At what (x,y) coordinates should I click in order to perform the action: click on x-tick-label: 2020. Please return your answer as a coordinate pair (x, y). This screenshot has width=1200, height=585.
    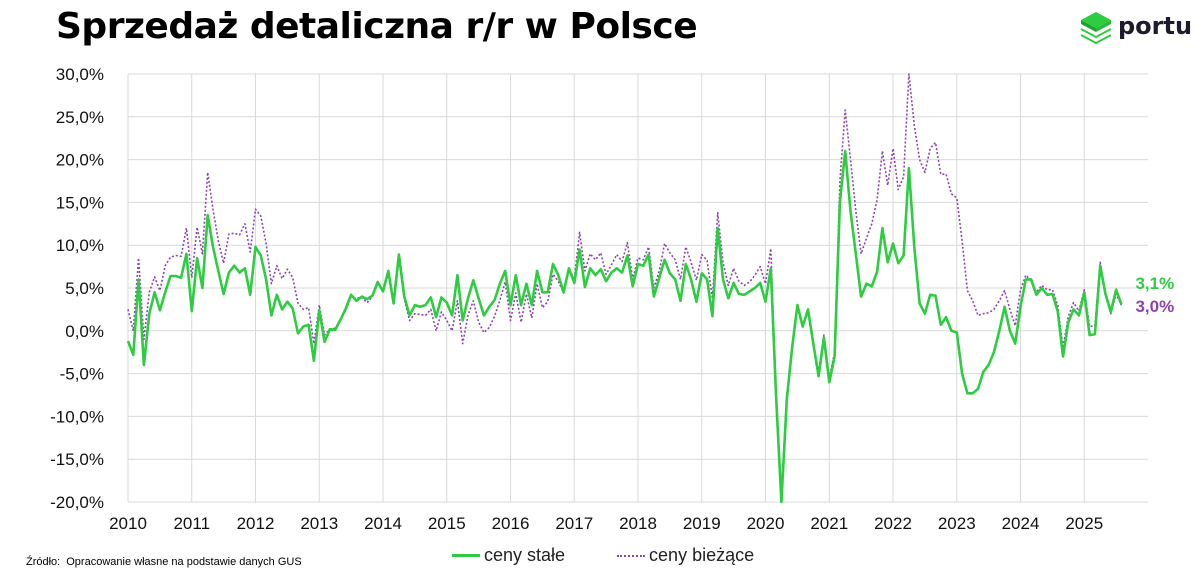
    Looking at the image, I should click on (766, 523).